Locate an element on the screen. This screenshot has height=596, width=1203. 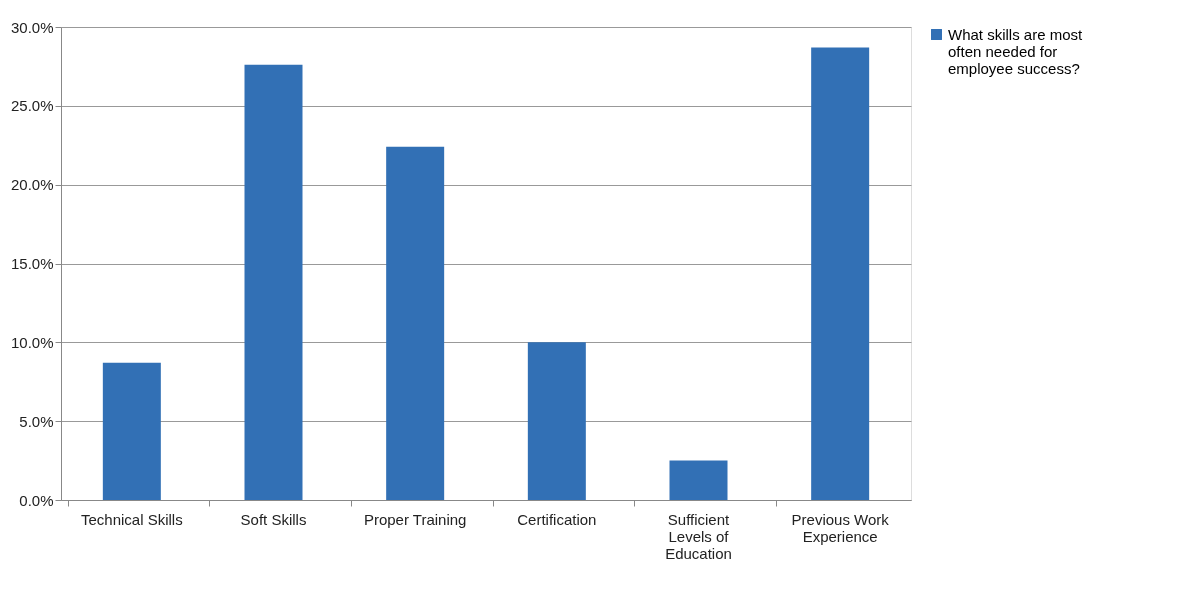
y-tick-label: 30.0% is located at coordinates (32, 27).